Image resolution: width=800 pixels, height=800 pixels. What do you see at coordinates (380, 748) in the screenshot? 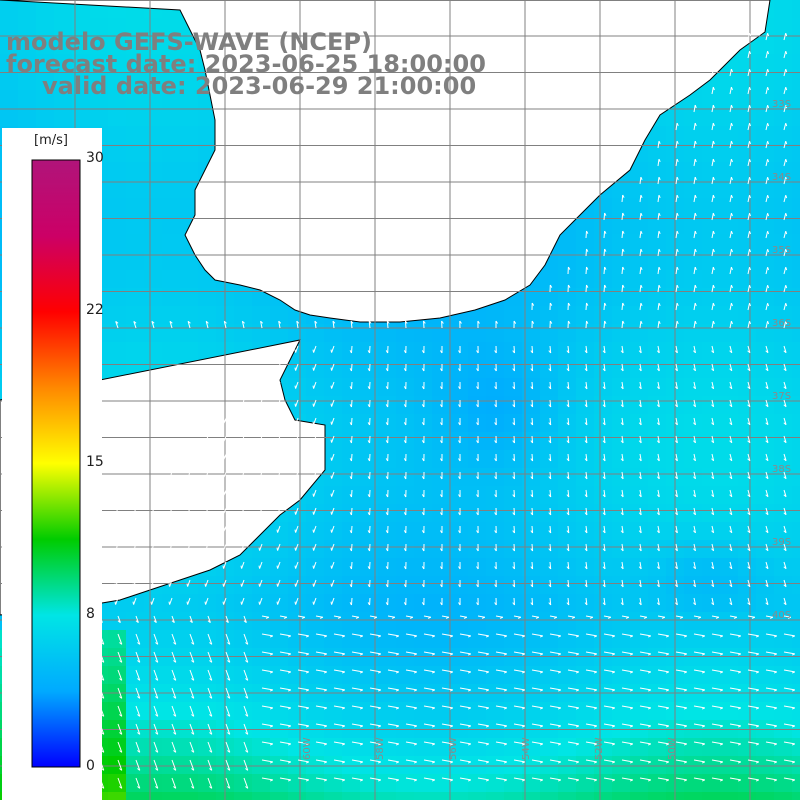
I see `longitude-label: 58W` at bounding box center [380, 748].